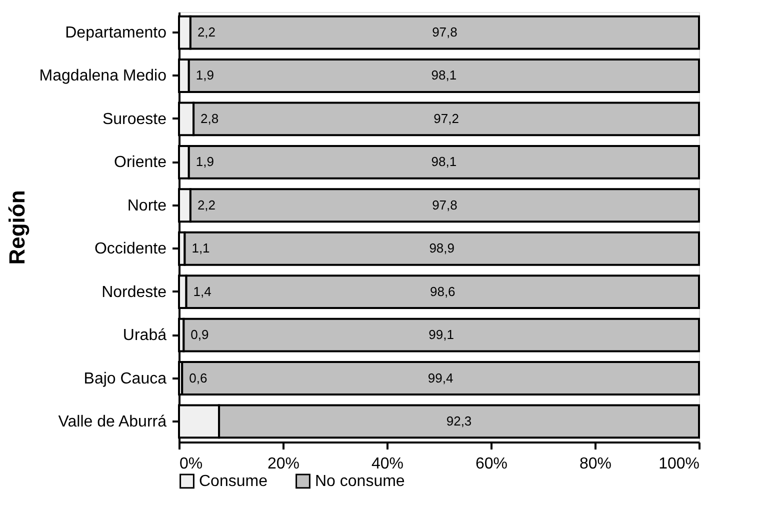 The height and width of the screenshot is (510, 771). Describe the element at coordinates (130, 249) in the screenshot. I see `y-tick-label: Occidente` at that location.